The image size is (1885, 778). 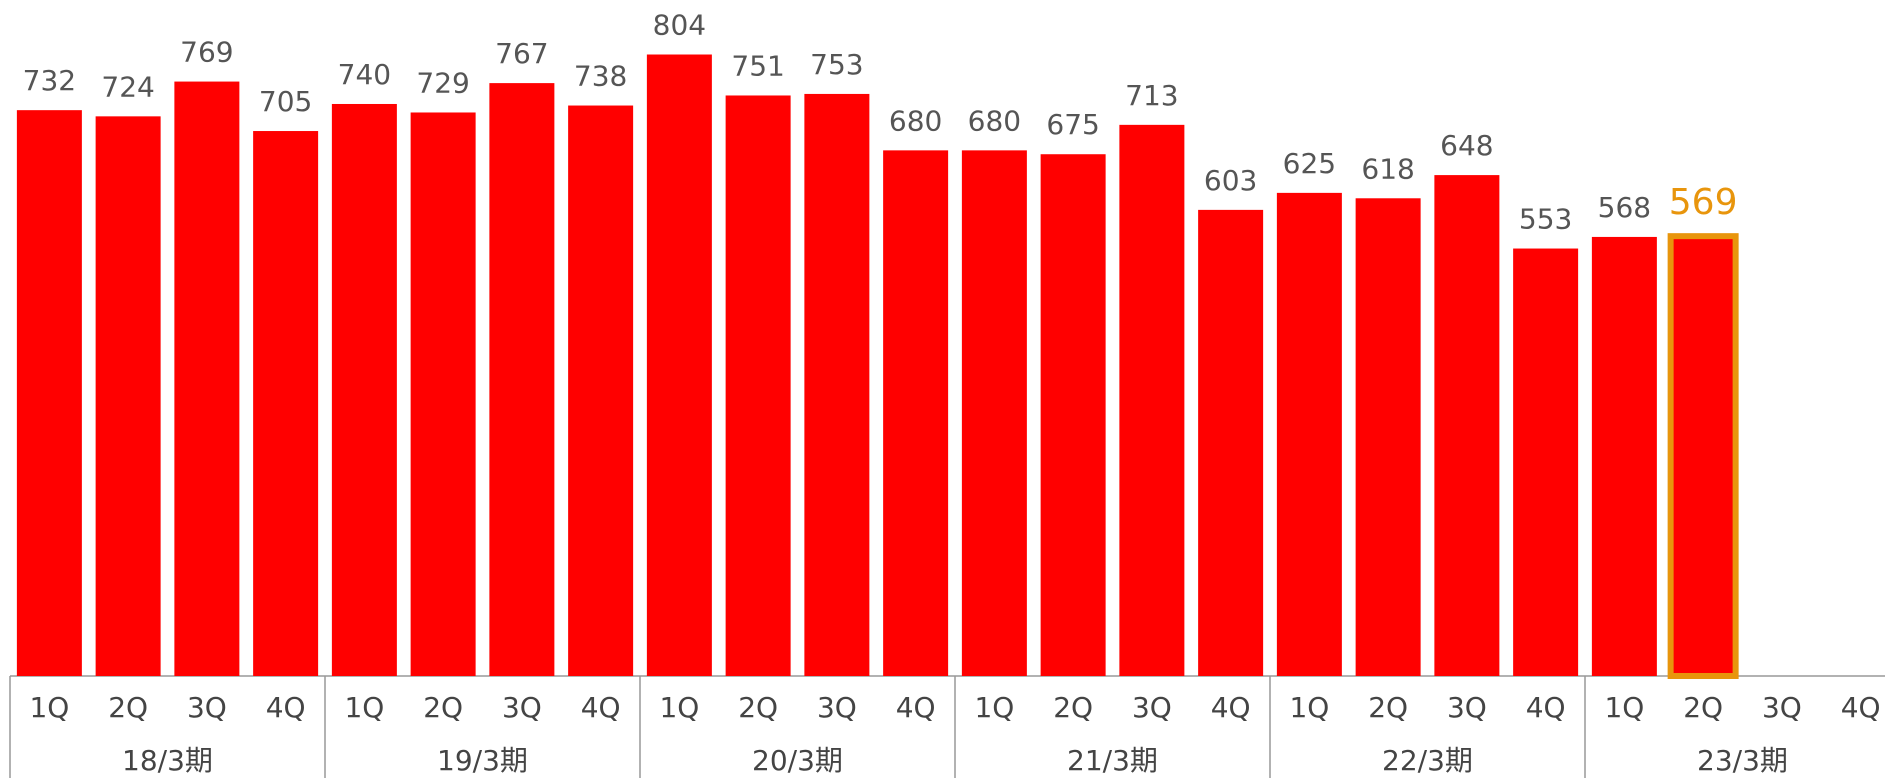 I want to click on value-label: 625, so click(x=1309, y=163).